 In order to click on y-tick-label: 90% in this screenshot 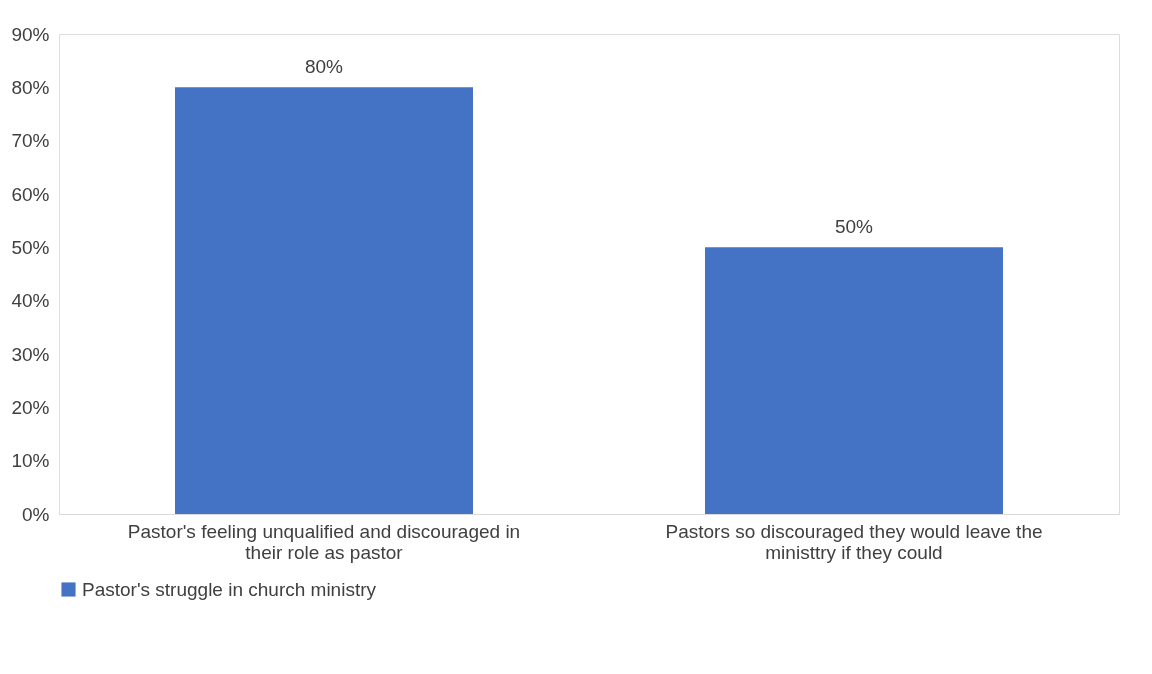, I will do `click(30, 34)`.